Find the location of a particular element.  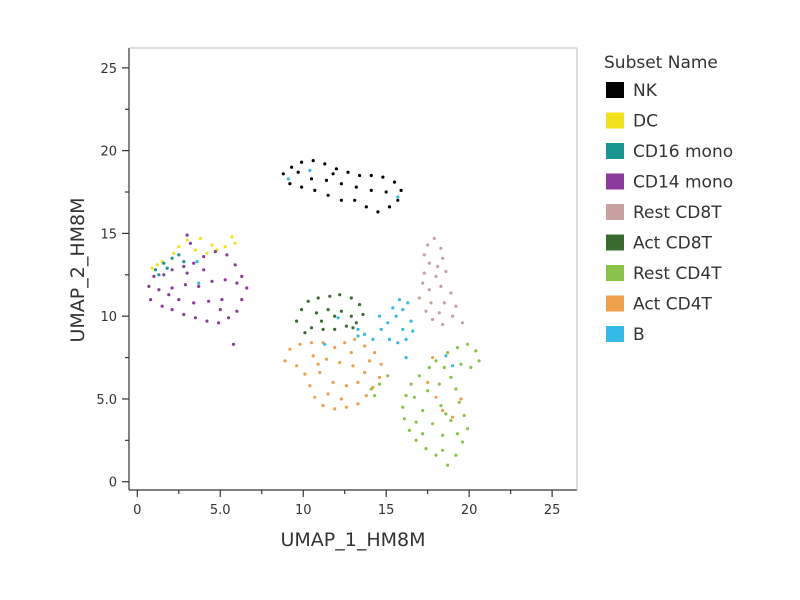

legend-item: NK is located at coordinates (632, 91).